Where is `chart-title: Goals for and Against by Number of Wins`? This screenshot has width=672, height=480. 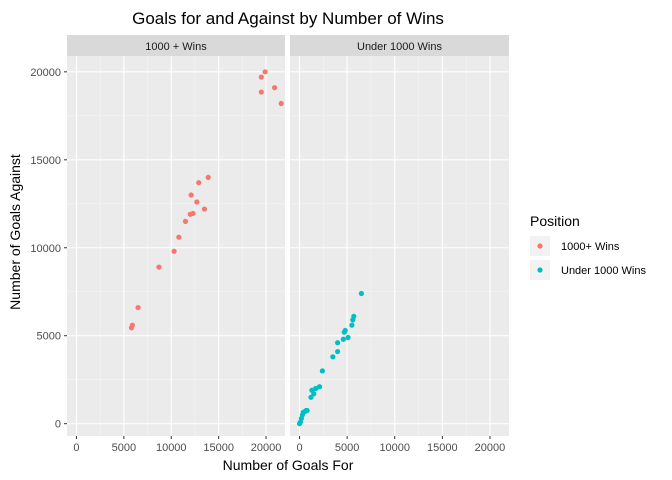 chart-title: Goals for and Against by Number of Wins is located at coordinates (288, 18).